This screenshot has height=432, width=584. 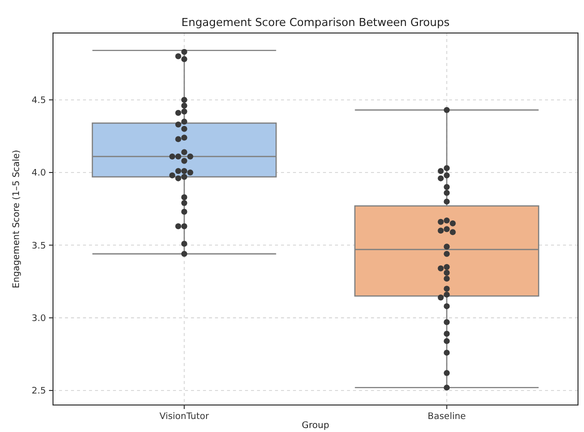 I want to click on y-tick-label: 3.0, so click(x=39, y=319).